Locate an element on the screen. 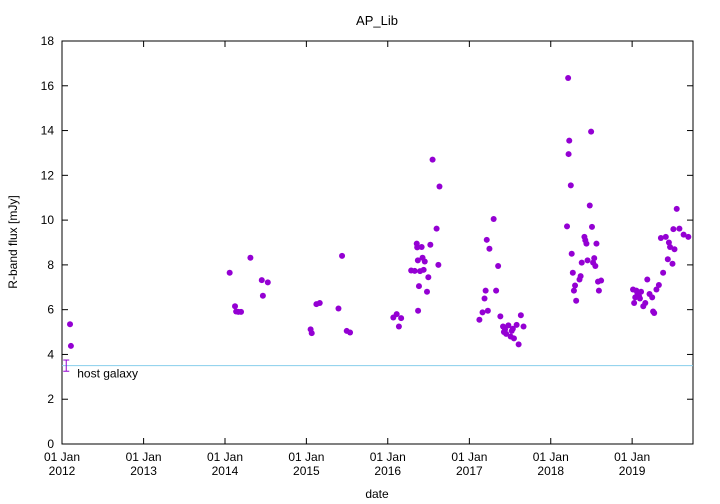 The height and width of the screenshot is (504, 720). x-tick-label: 2012 is located at coordinates (62, 471).